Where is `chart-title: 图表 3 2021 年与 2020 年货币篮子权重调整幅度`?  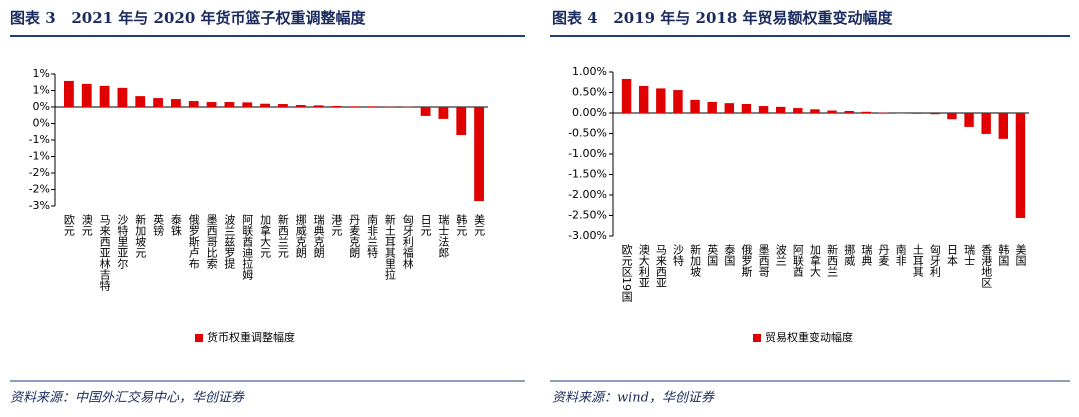
chart-title: 图表 3 2021 年与 2020 年货币篮子权重调整幅度 is located at coordinates (188, 18).